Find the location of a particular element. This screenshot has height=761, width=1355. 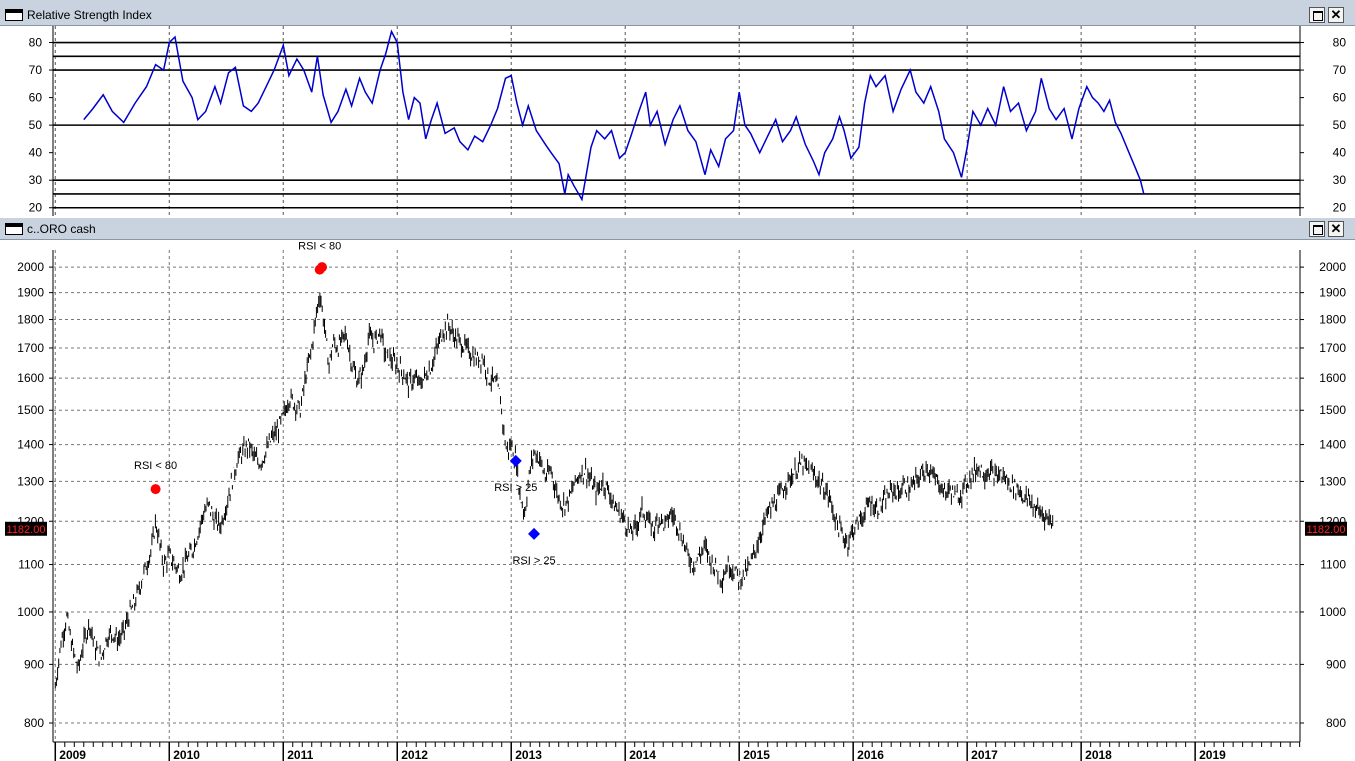

price-y-tick-right: 1400 is located at coordinates (1332, 445).